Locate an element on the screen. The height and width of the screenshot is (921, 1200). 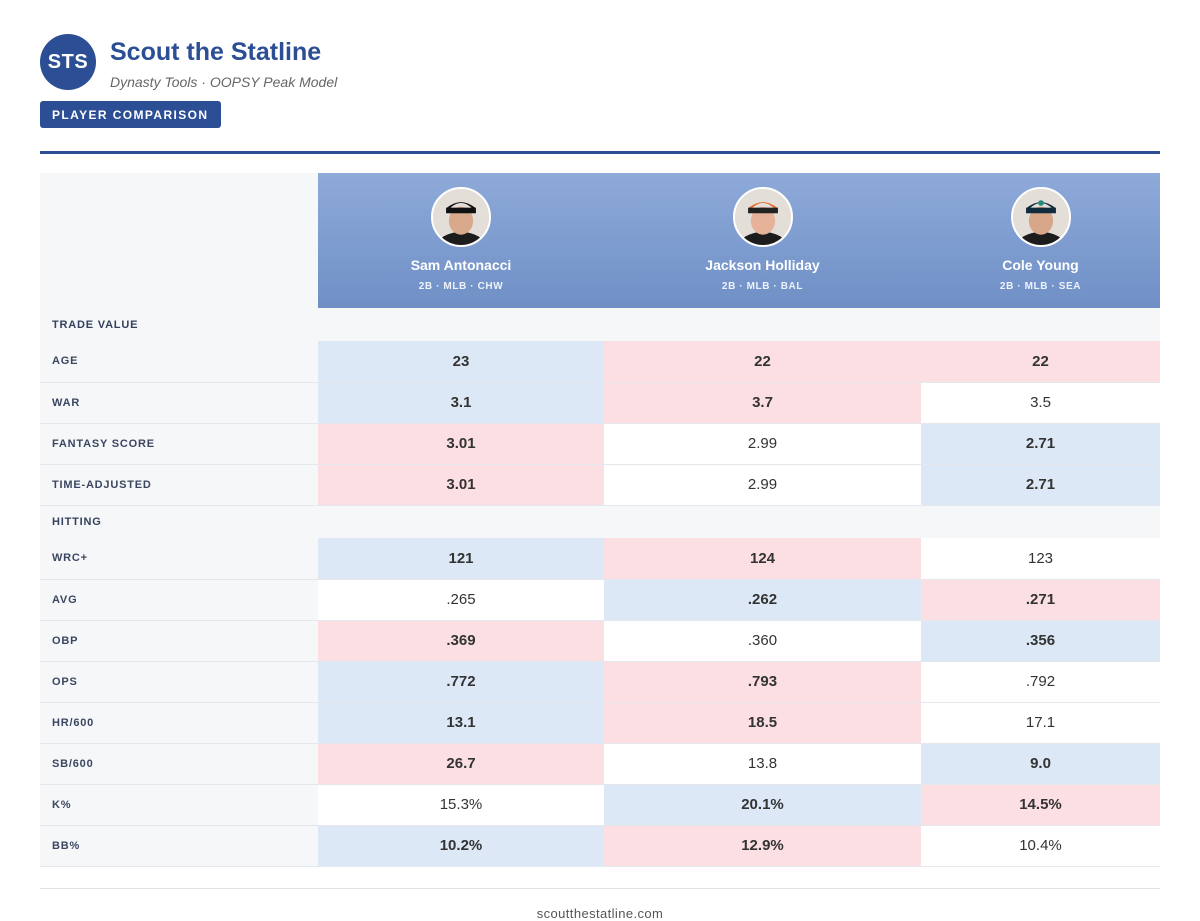
section-title: HITTING is located at coordinates (600, 521).